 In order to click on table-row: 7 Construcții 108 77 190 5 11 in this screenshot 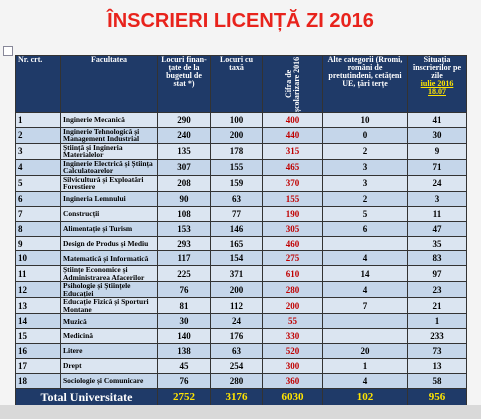, I will do `click(241, 213)`.